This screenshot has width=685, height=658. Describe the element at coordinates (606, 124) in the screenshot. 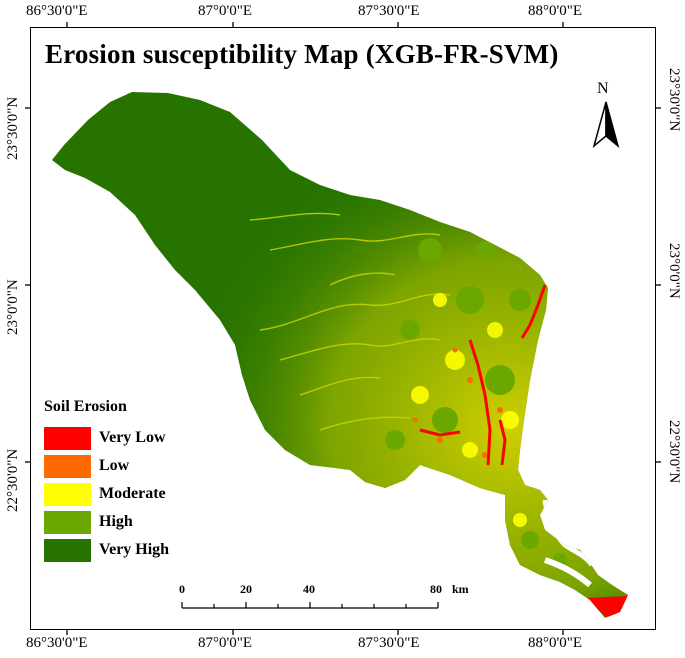

I see `north-arrow-icon` at that location.